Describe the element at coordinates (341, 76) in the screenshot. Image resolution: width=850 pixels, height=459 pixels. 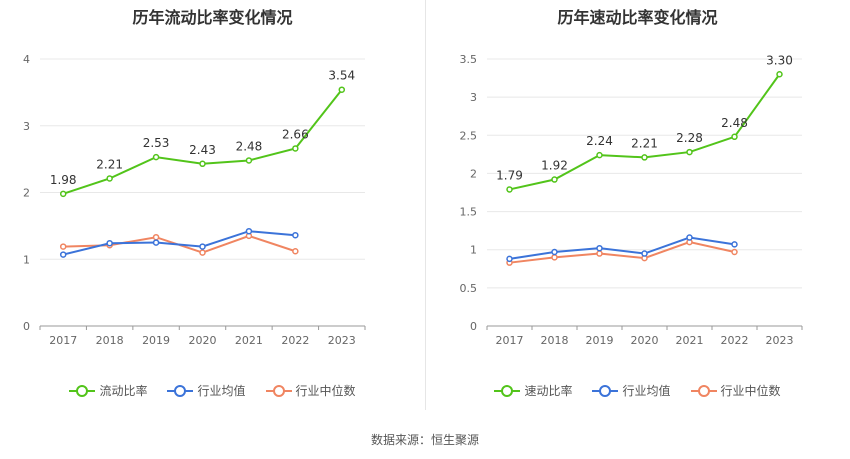
I see `data-label: 3.54` at that location.